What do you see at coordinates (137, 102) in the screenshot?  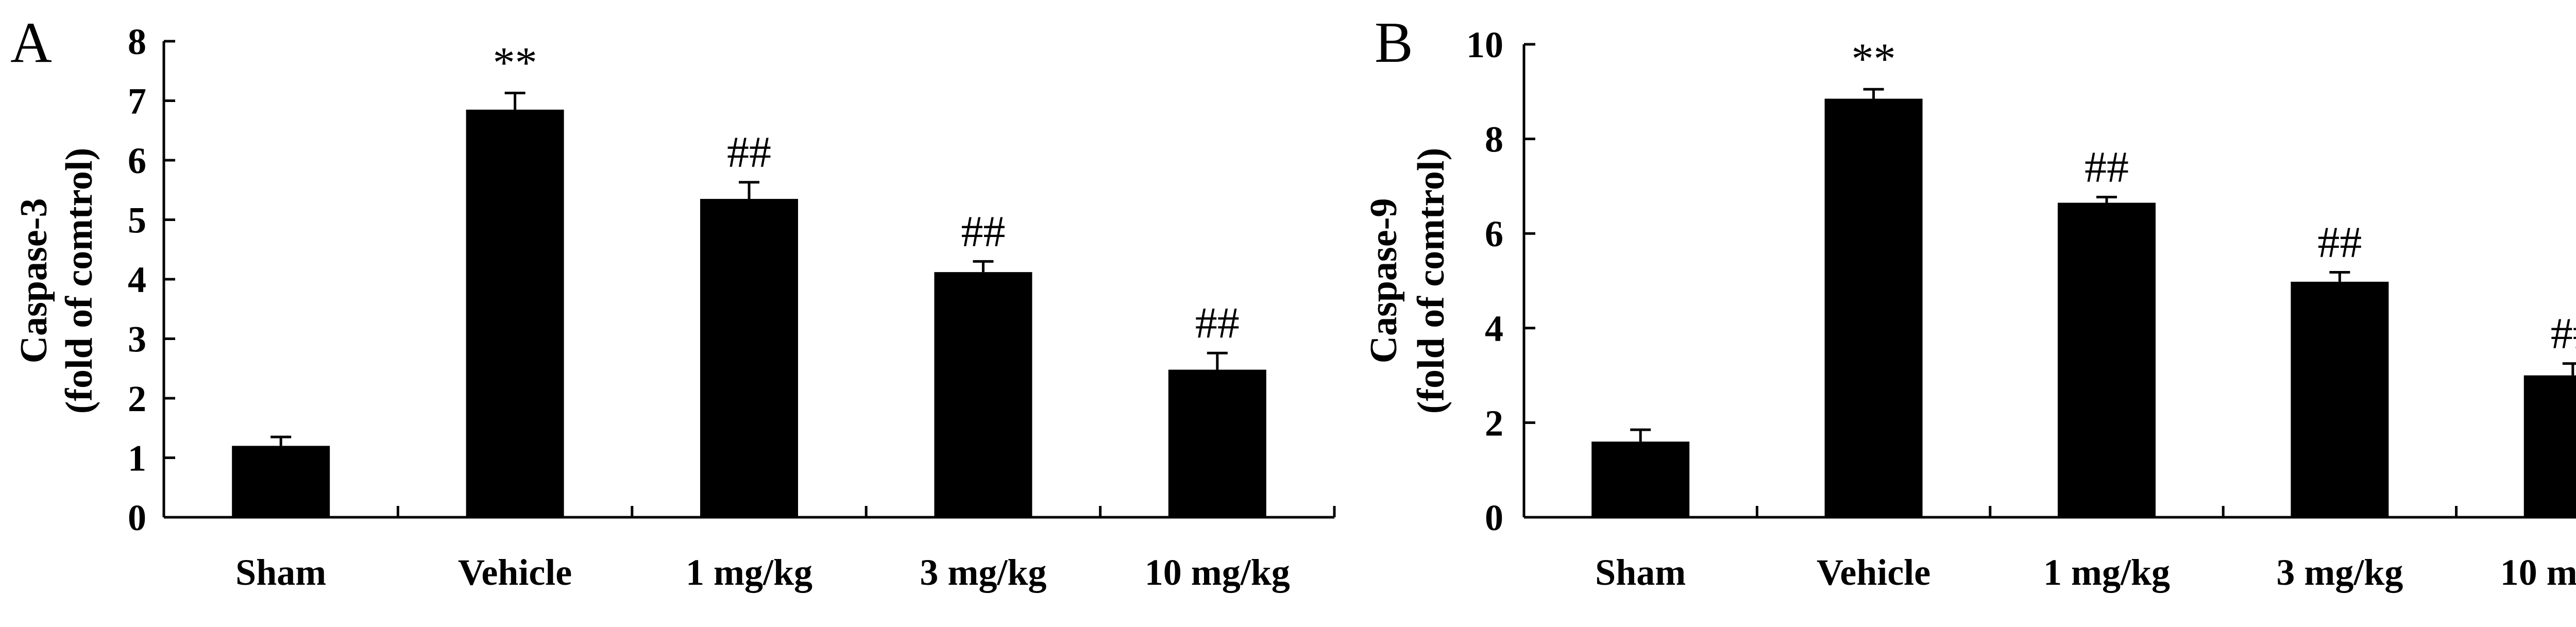 I see `y-tick-label: 7` at bounding box center [137, 102].